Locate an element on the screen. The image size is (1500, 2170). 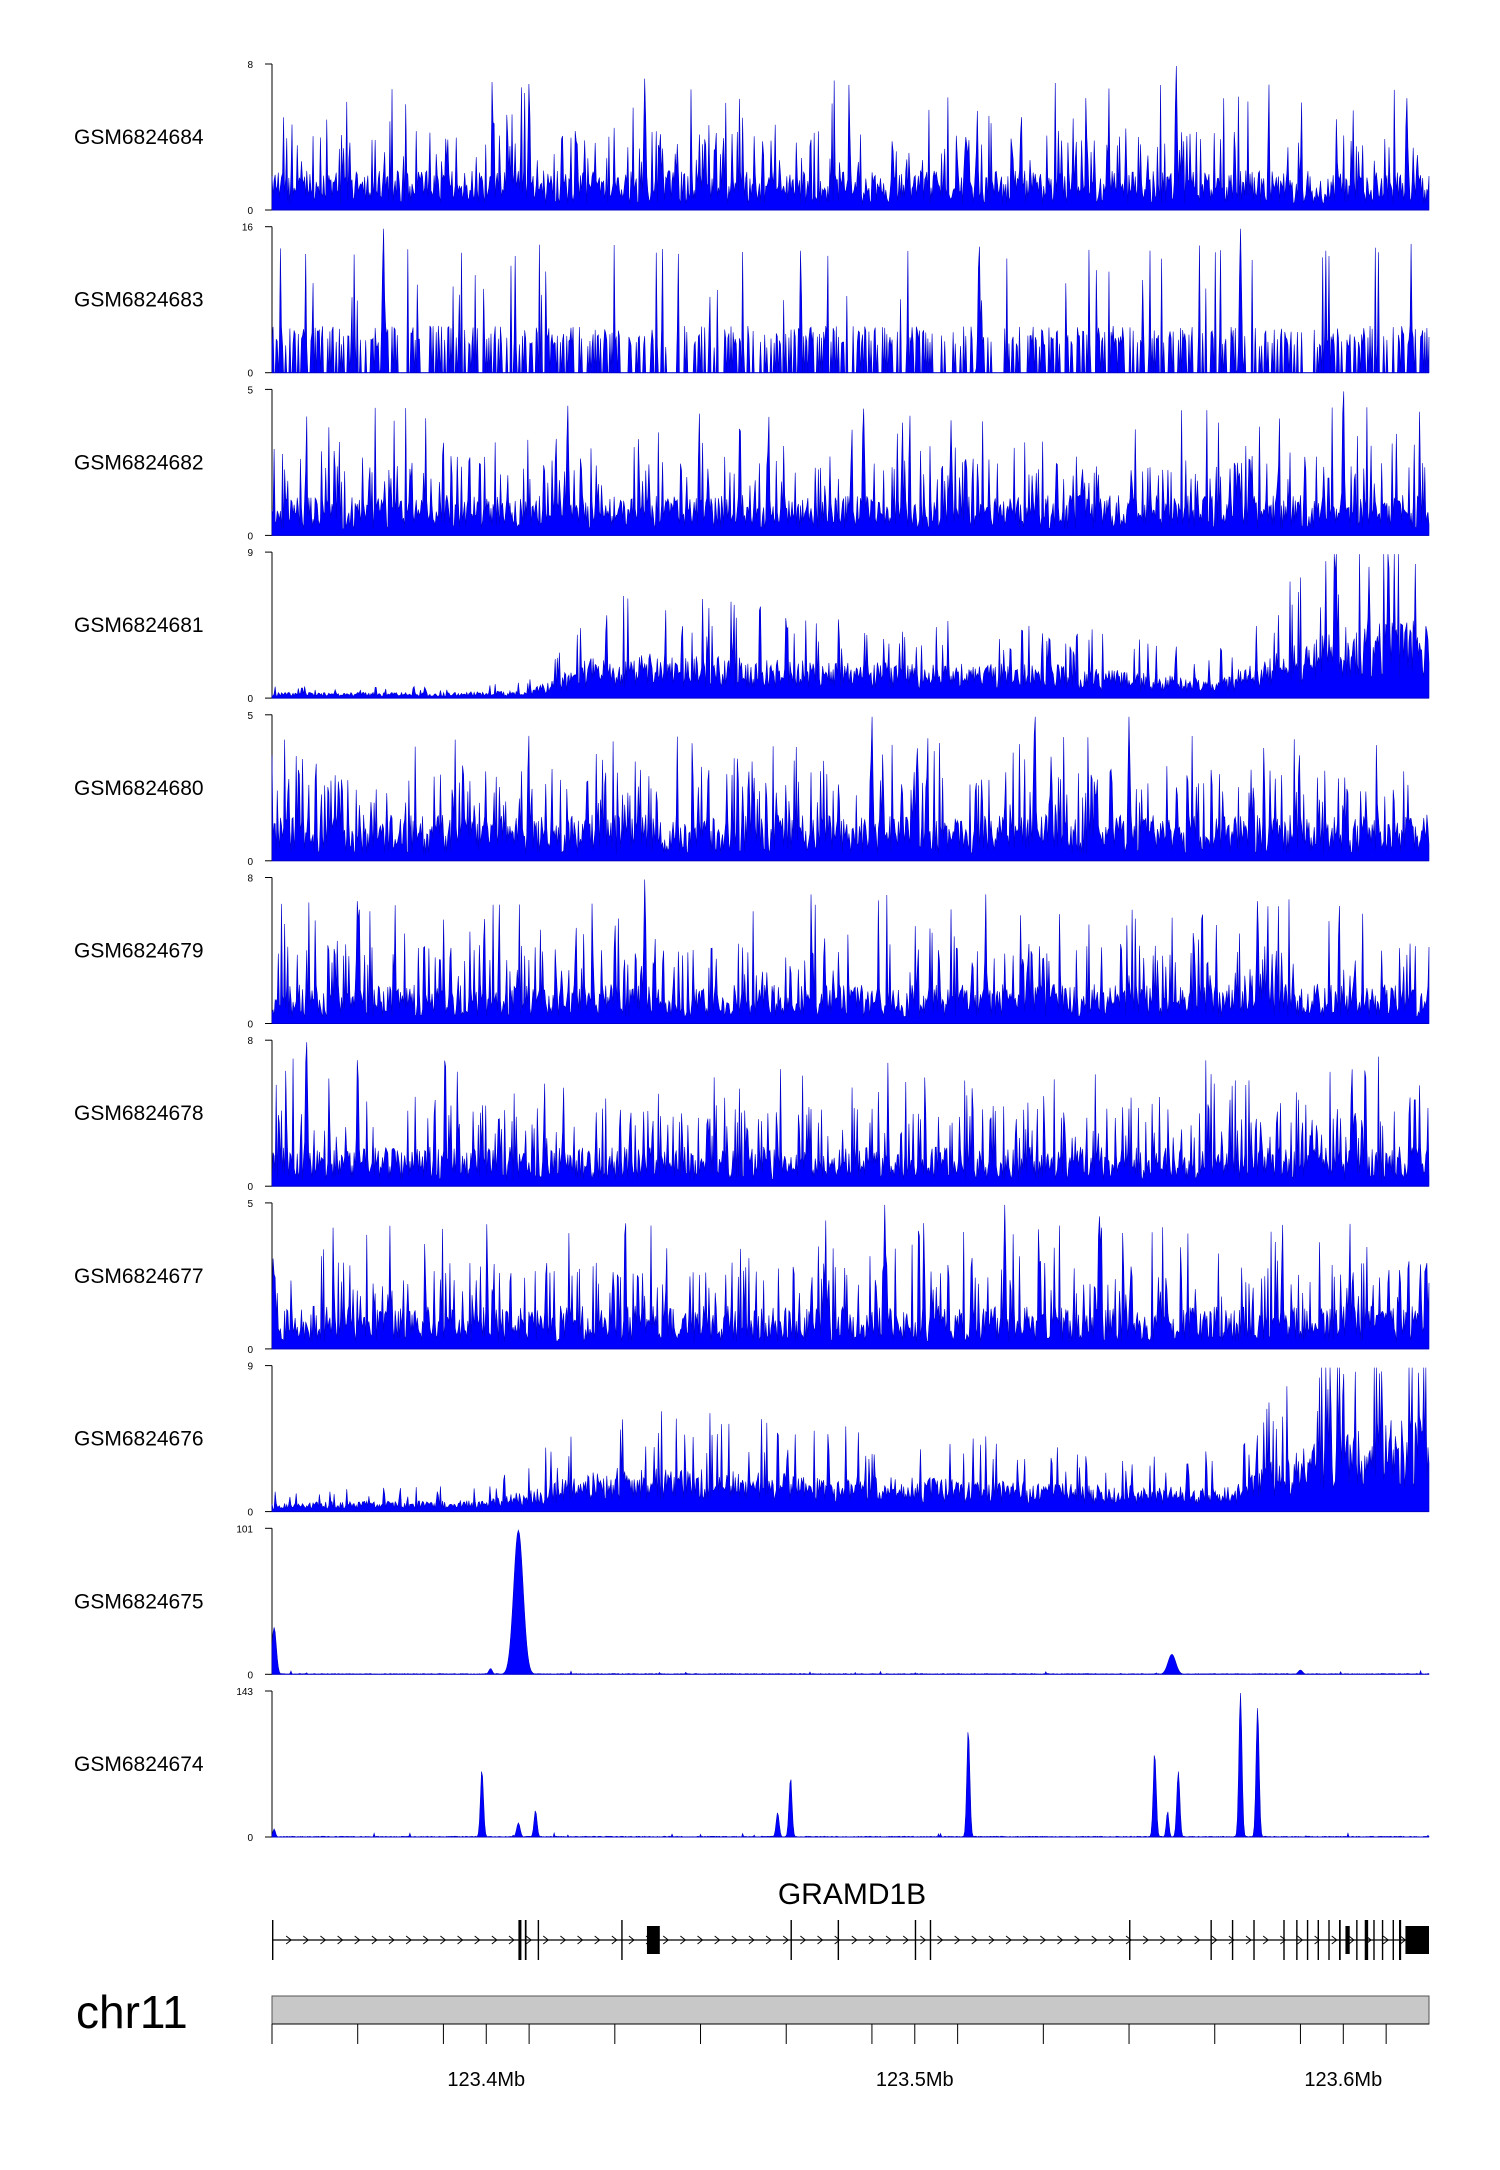
track-GSM6824674: GSM6824674 143 0 is located at coordinates (752, 1765).